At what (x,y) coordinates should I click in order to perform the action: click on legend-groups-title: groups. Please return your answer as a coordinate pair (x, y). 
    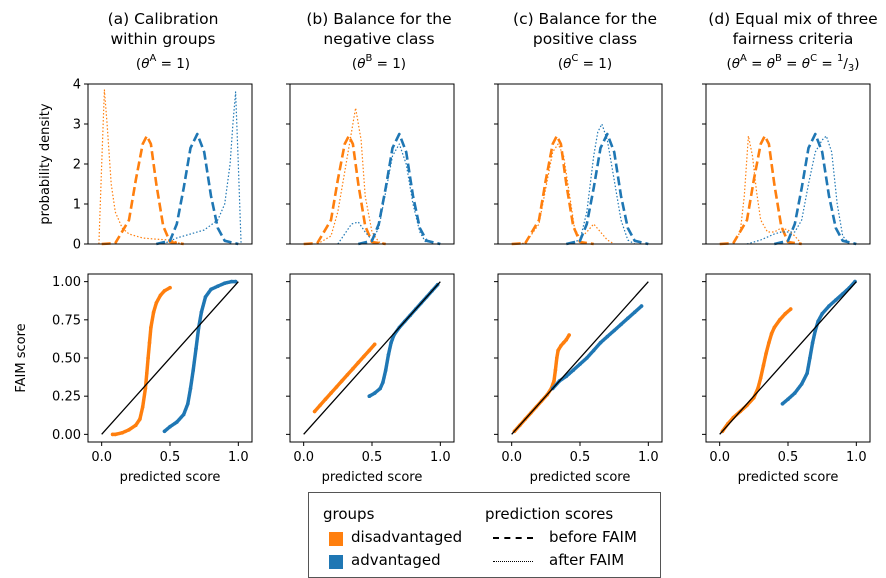
    Looking at the image, I should click on (349, 514).